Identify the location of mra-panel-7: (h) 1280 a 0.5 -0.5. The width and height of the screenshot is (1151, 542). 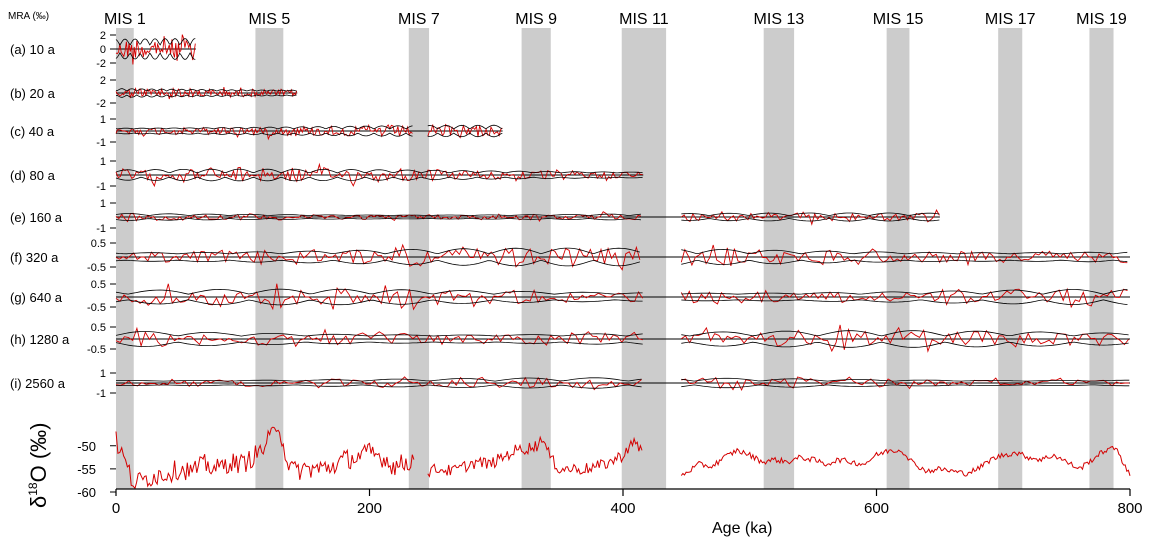
(570, 339).